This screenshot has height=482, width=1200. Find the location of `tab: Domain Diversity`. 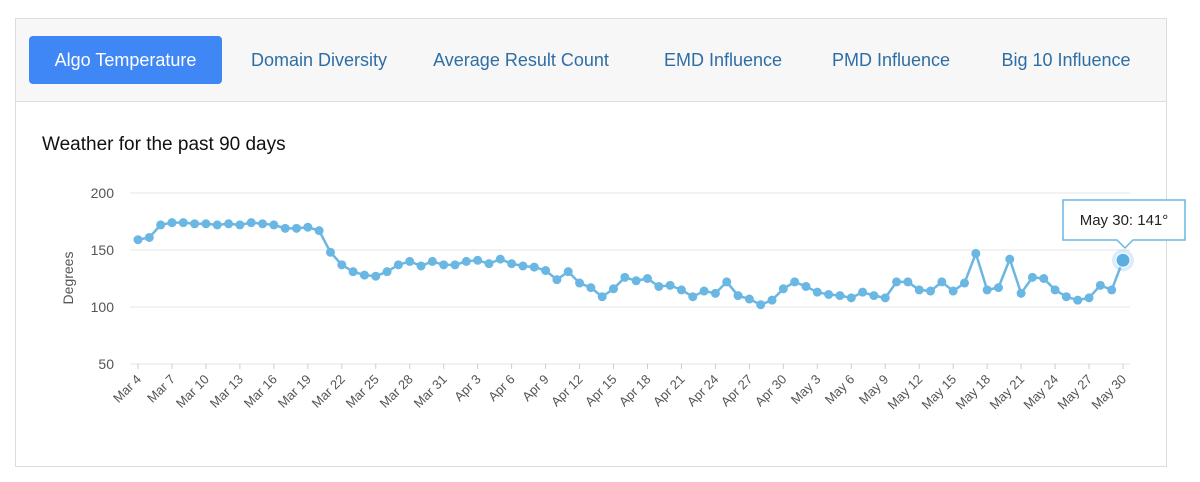

tab: Domain Diversity is located at coordinates (319, 60).